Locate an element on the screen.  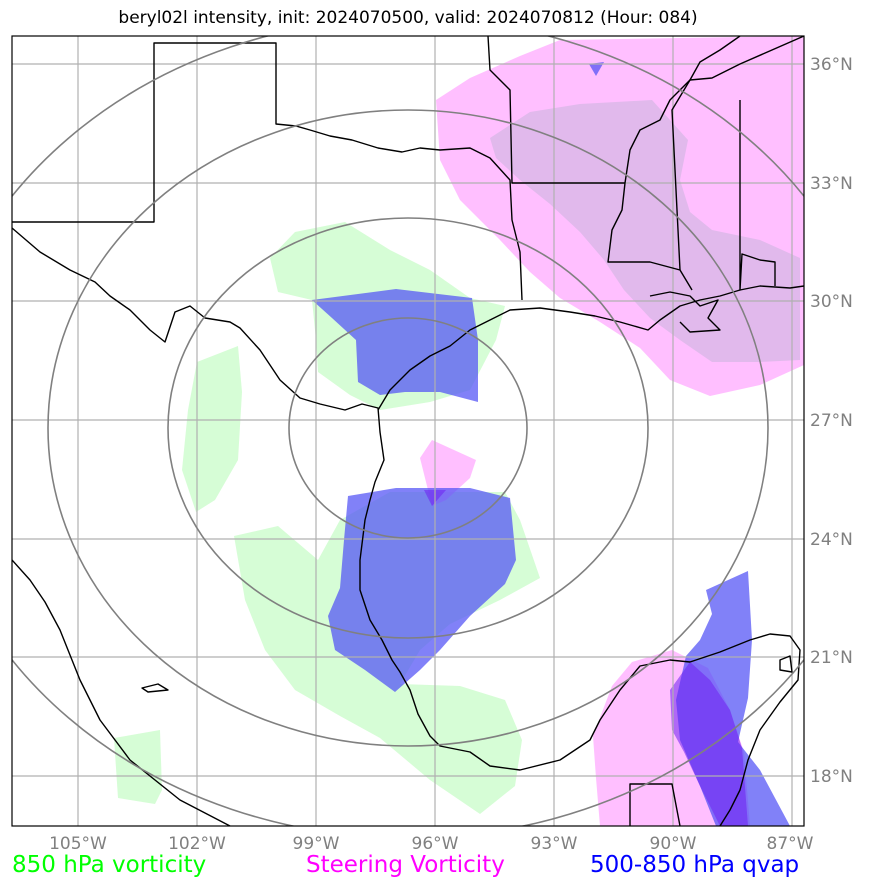
legend-qvap: 500-850 hPa qvap is located at coordinates (695, 865).